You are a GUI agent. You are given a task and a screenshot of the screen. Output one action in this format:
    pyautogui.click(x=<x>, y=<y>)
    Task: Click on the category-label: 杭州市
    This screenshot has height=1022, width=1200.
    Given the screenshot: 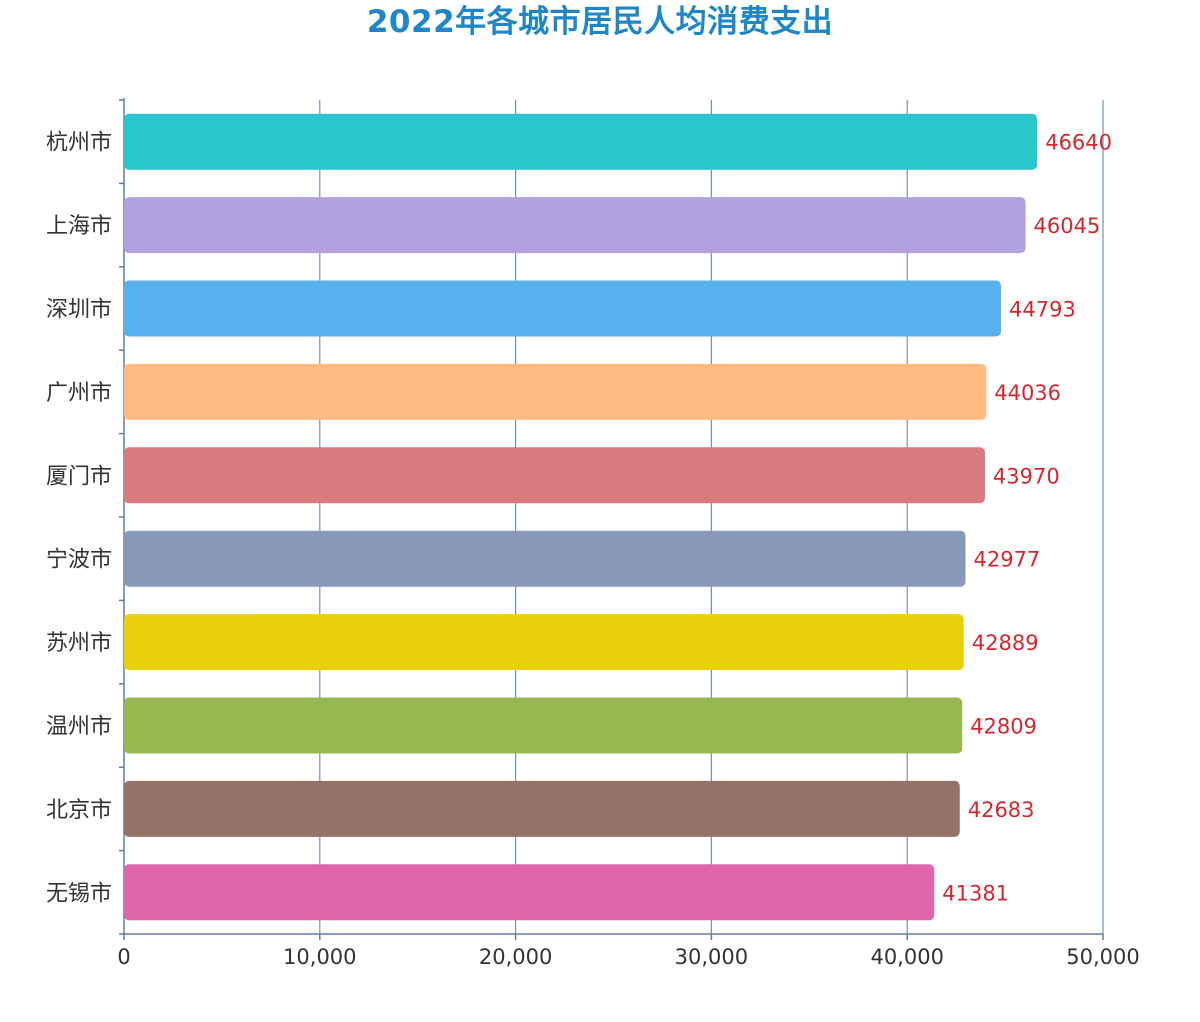 What is the action you would take?
    pyautogui.click(x=79, y=143)
    